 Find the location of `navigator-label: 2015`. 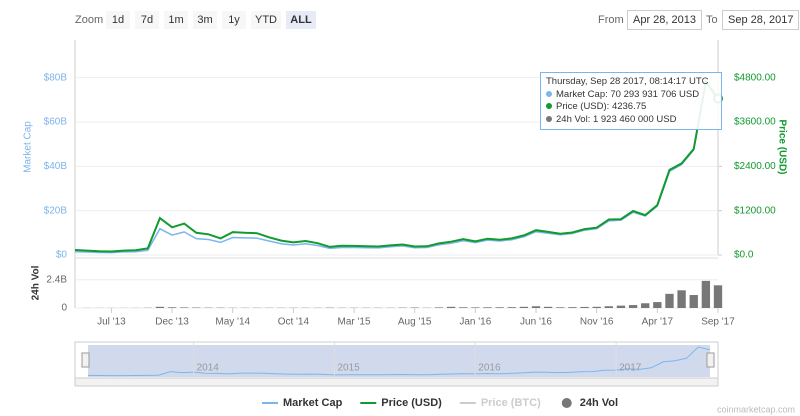

navigator-label: 2015 is located at coordinates (348, 368).